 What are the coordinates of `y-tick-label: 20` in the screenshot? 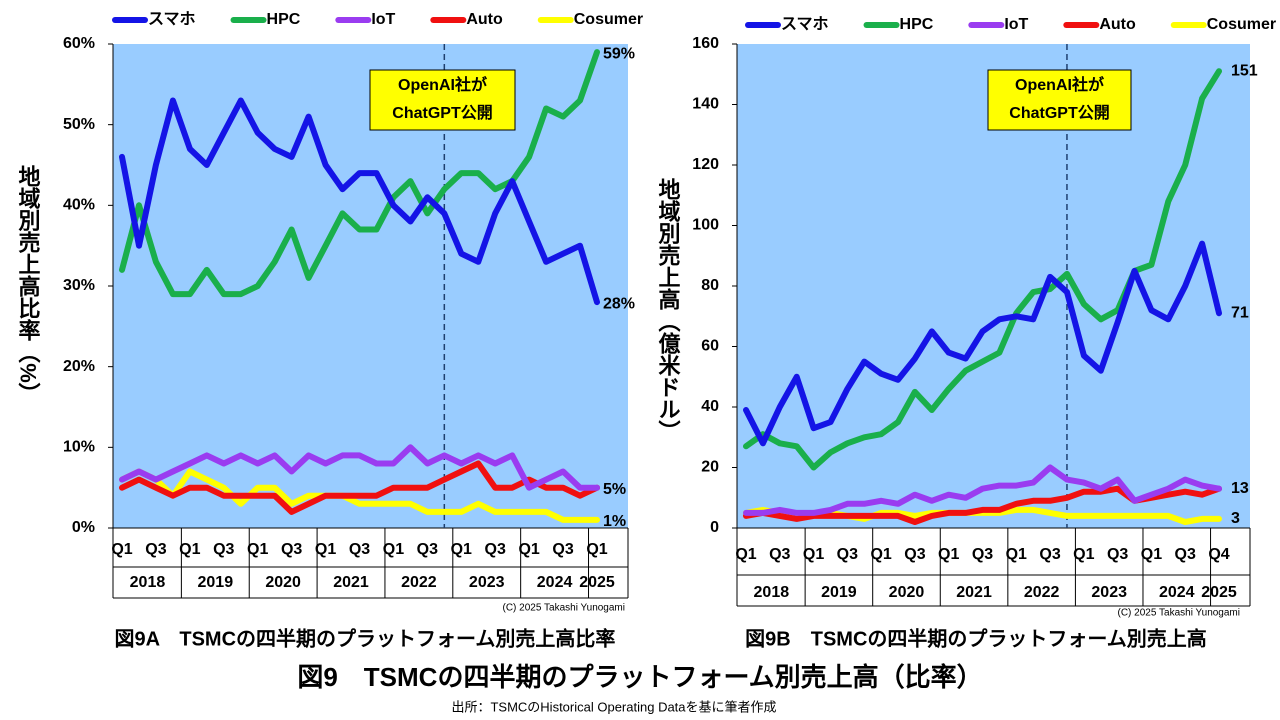 It's located at (710, 467).